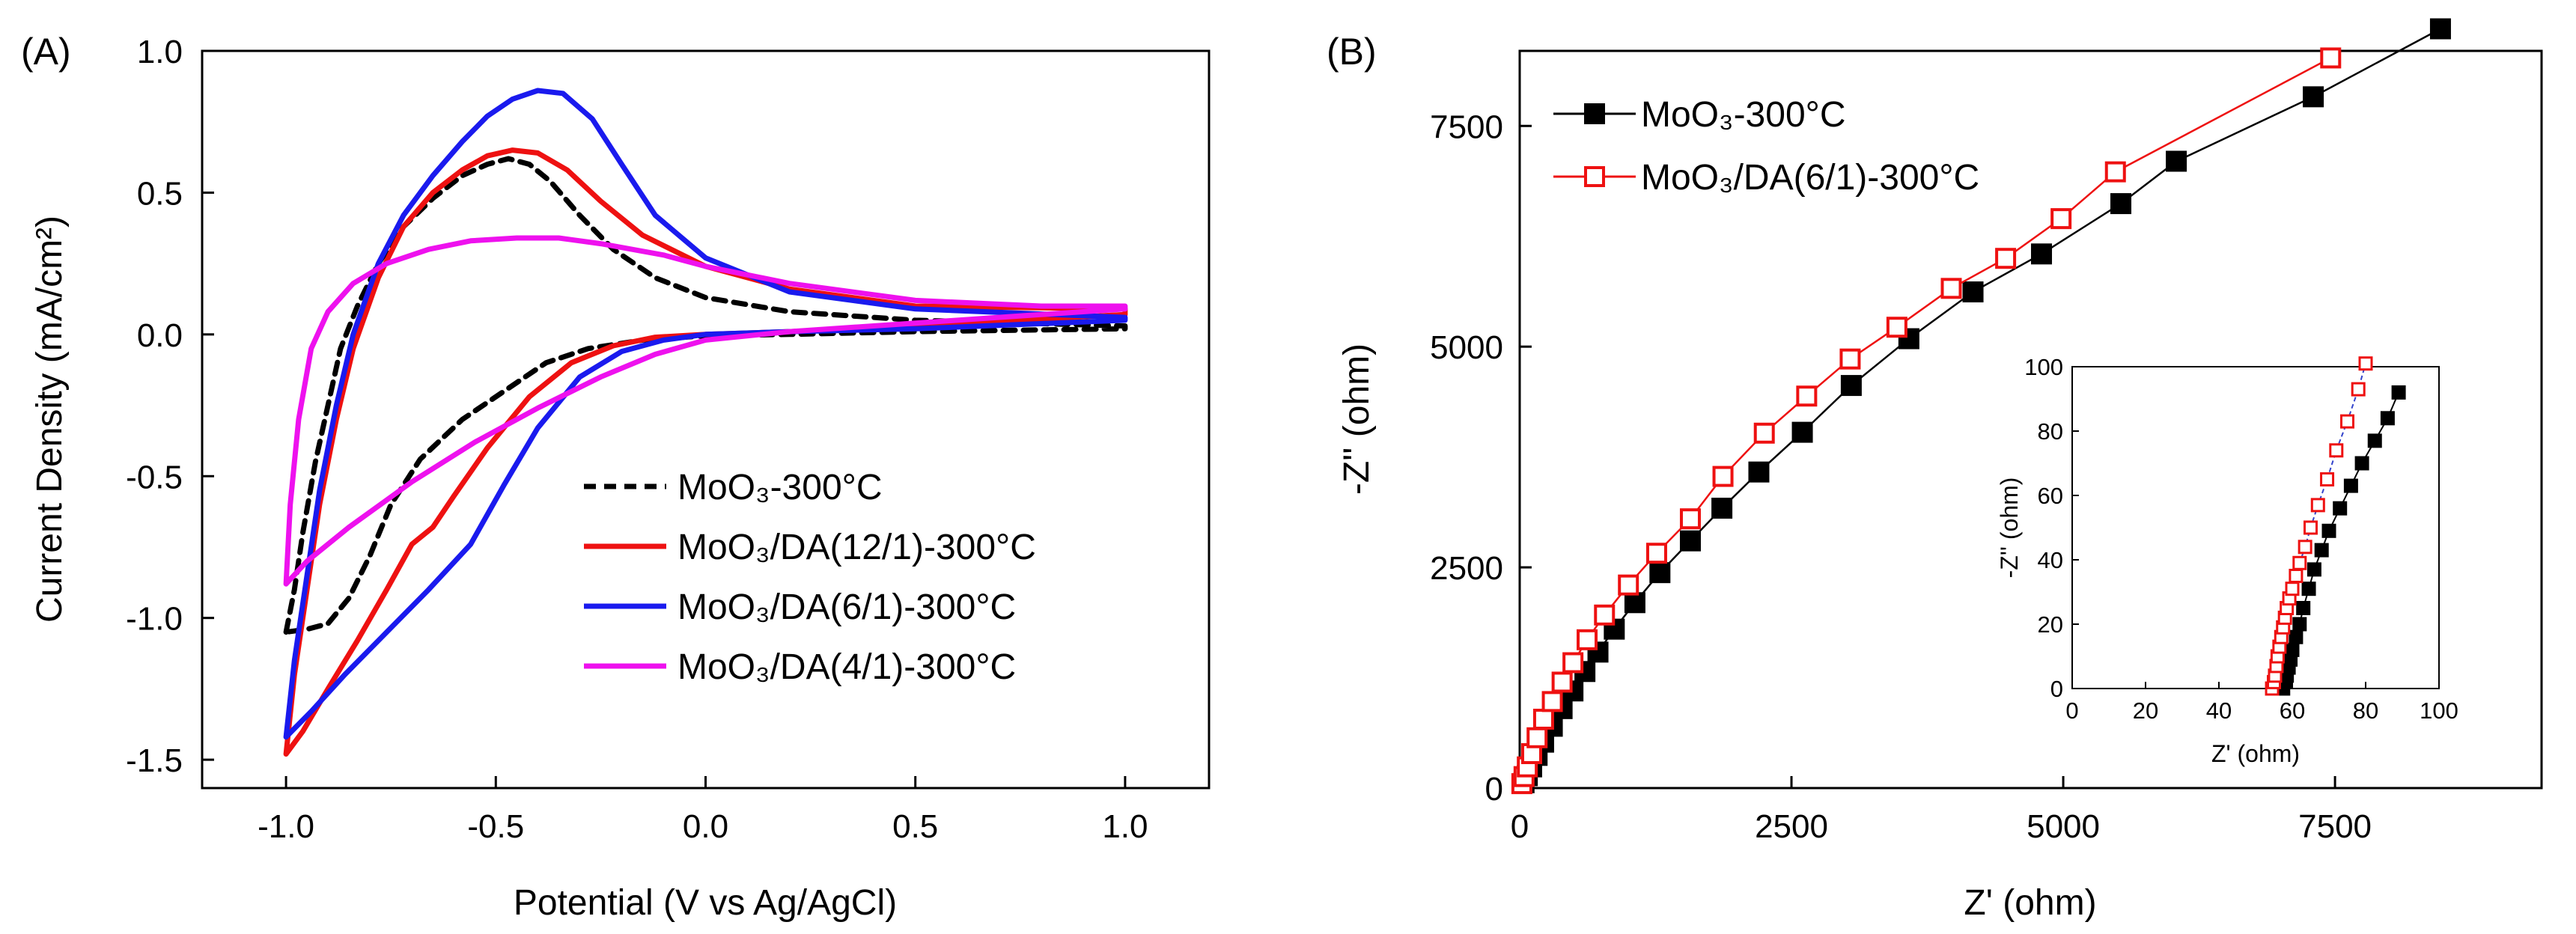 This screenshot has height=934, width=2576. I want to click on inset-x-ticks: 0 20 40 60 80 100, so click(2261, 703).